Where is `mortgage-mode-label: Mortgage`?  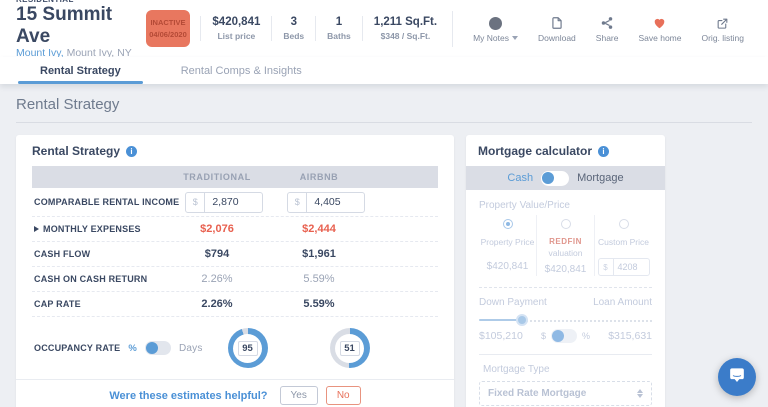
mortgage-mode-label: Mortgage is located at coordinates (600, 178).